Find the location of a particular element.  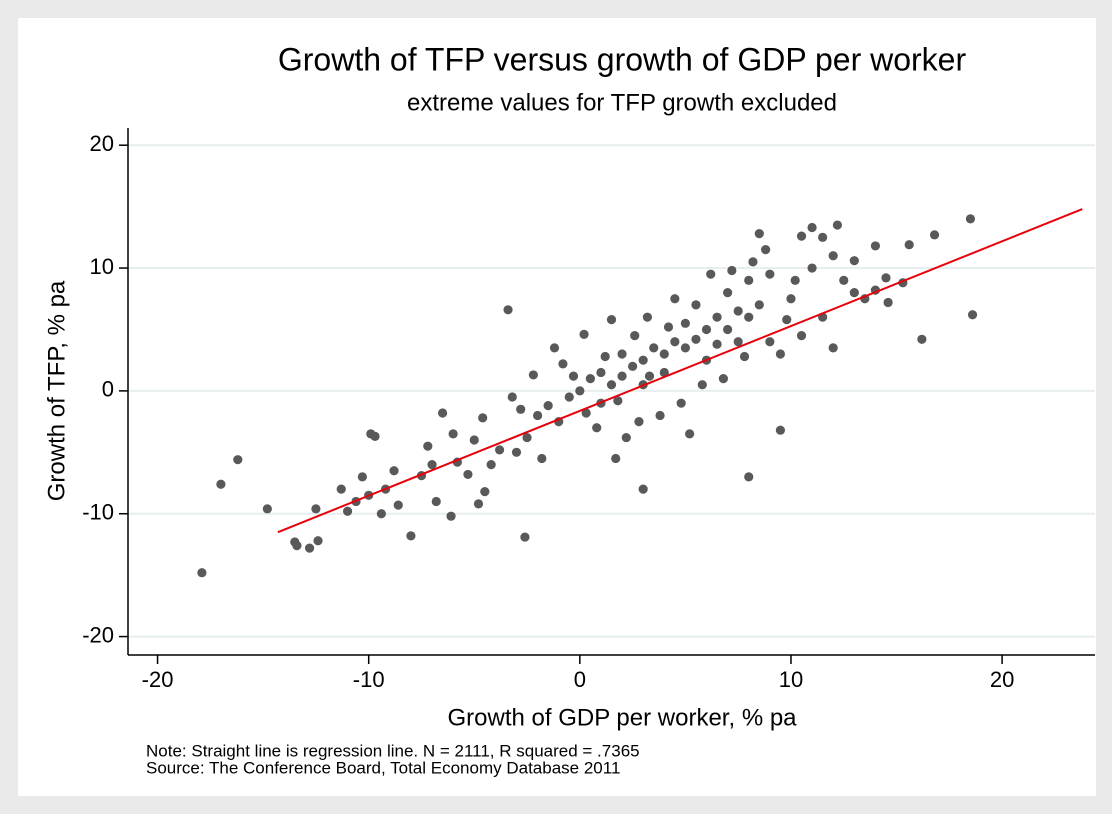

x-tick-label: -10 is located at coordinates (369, 679).